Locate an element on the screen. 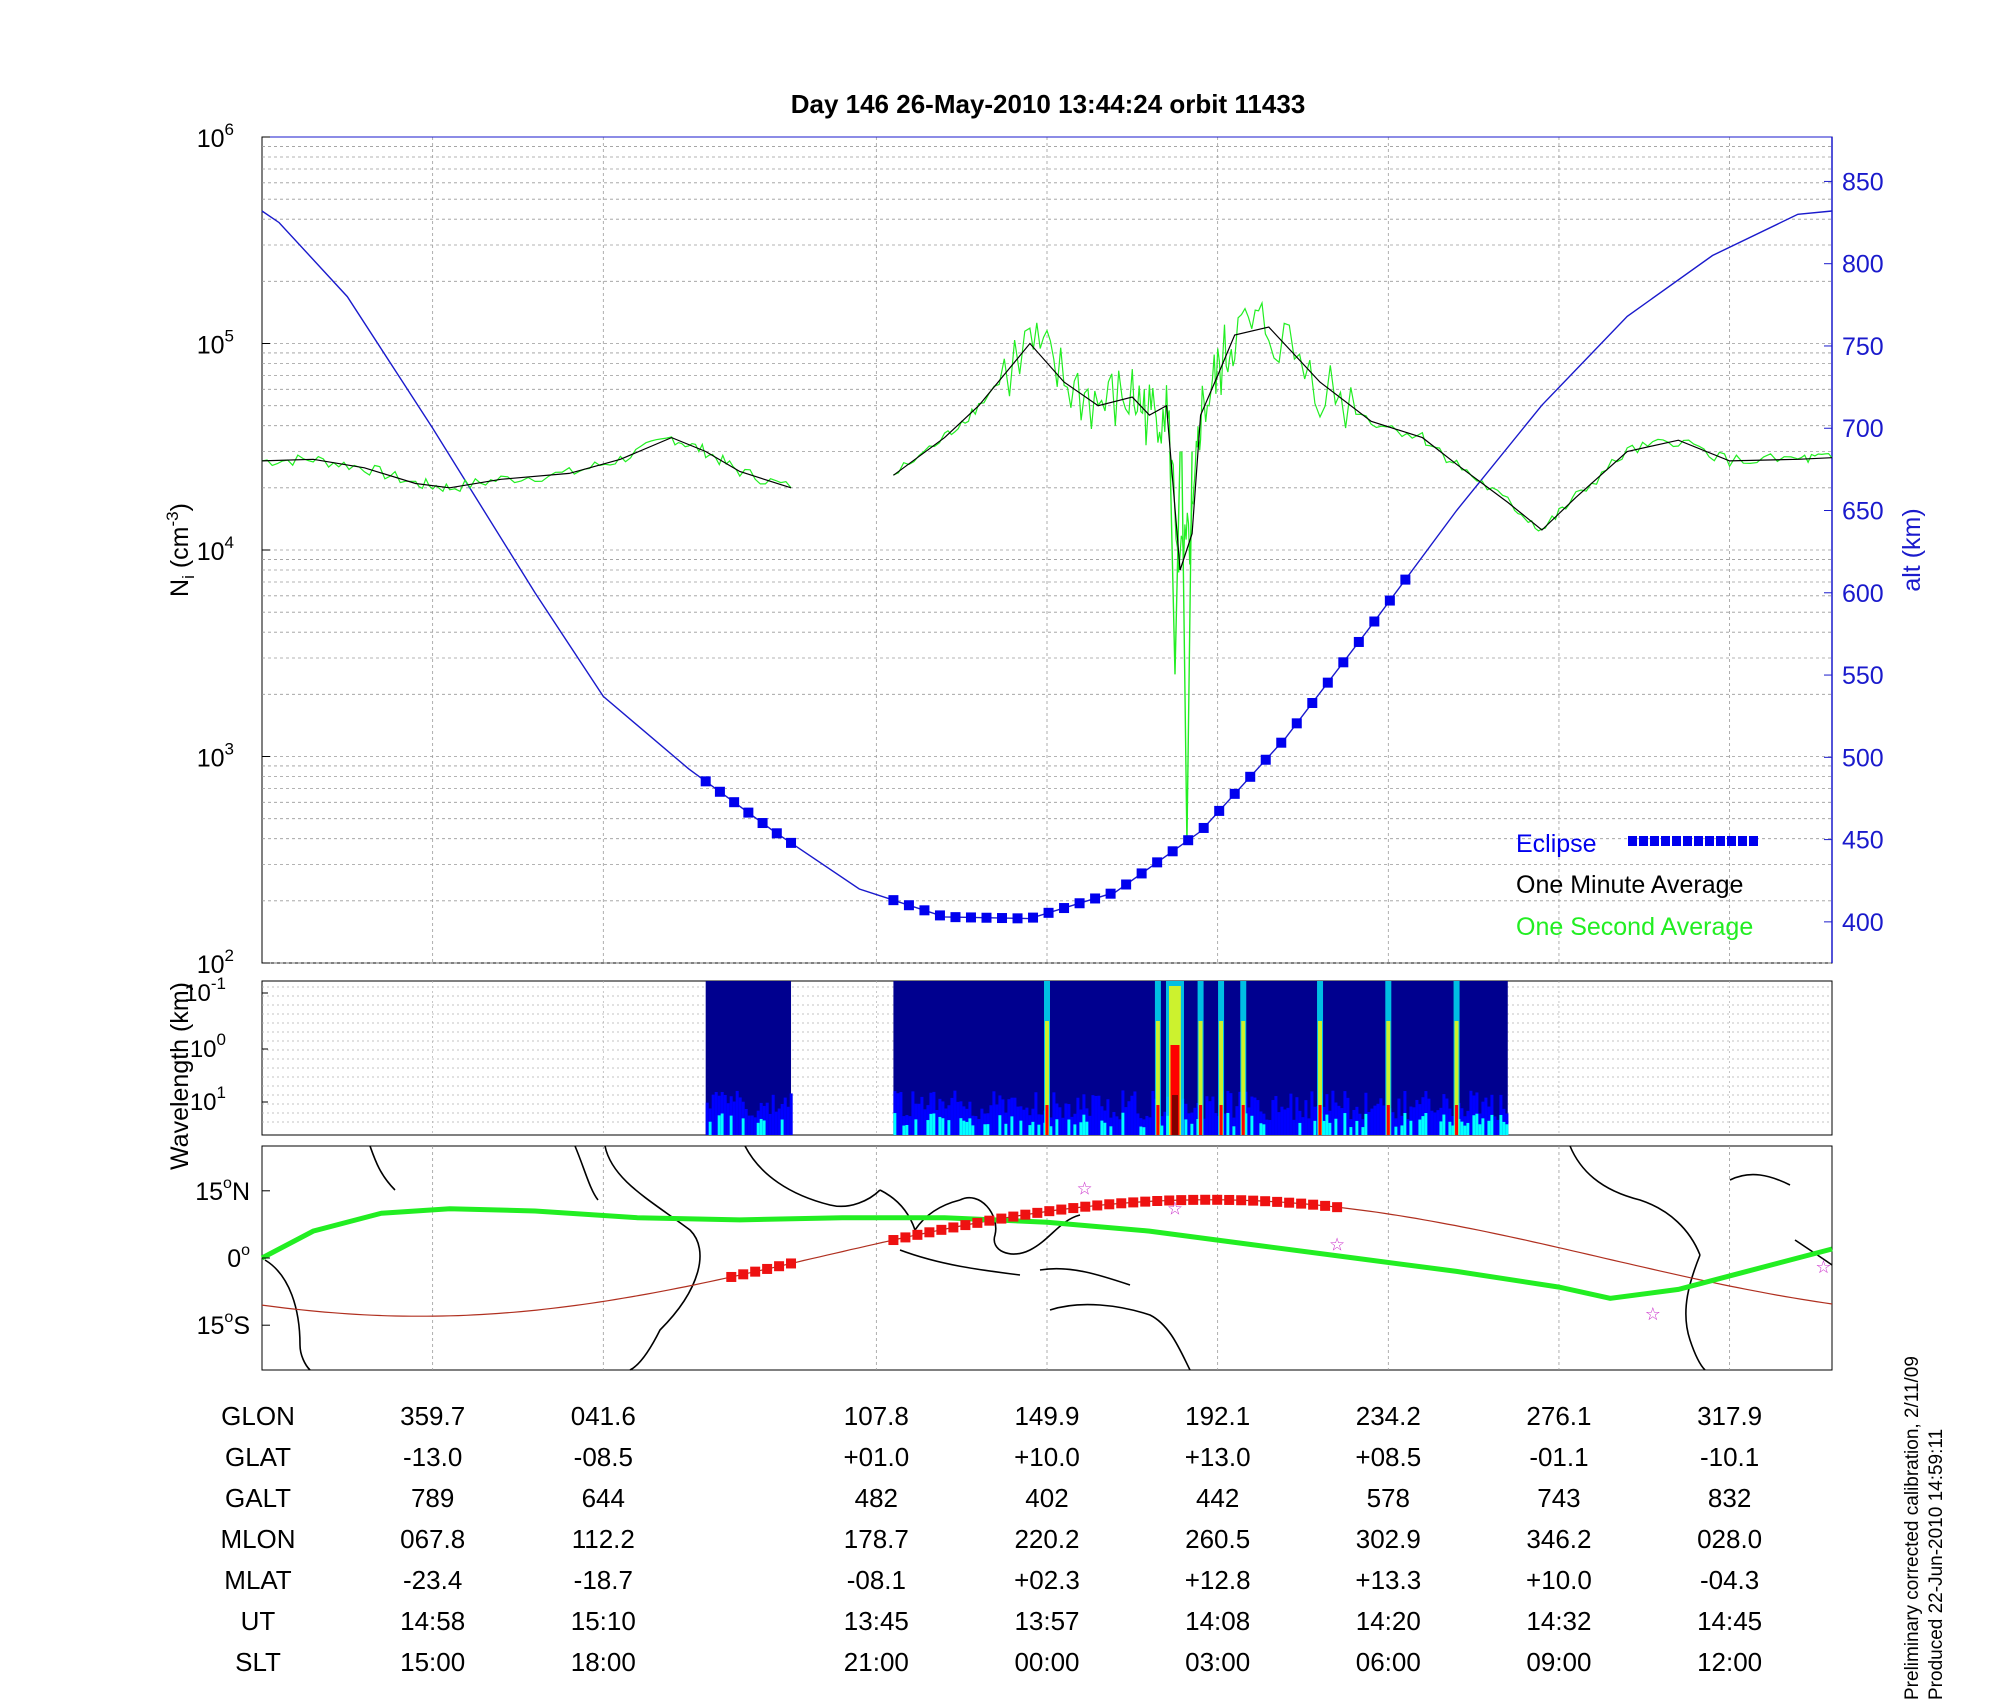 The width and height of the screenshot is (2000, 1700). coastline-southeast-asia is located at coordinates (1020, 1226).